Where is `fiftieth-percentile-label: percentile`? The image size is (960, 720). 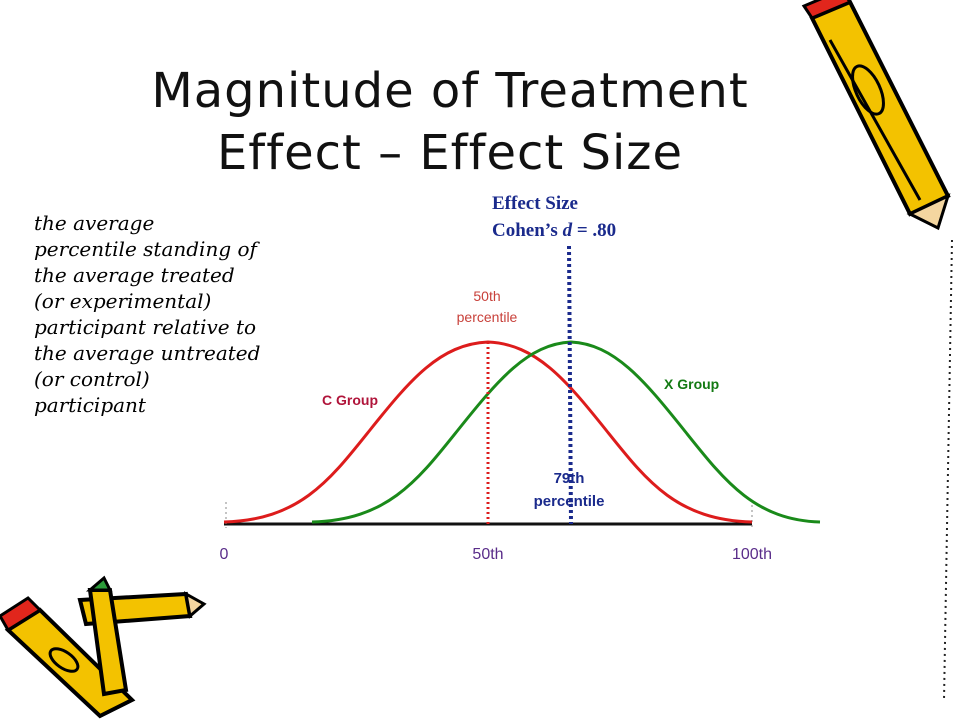
fiftieth-percentile-label: percentile is located at coordinates (487, 317).